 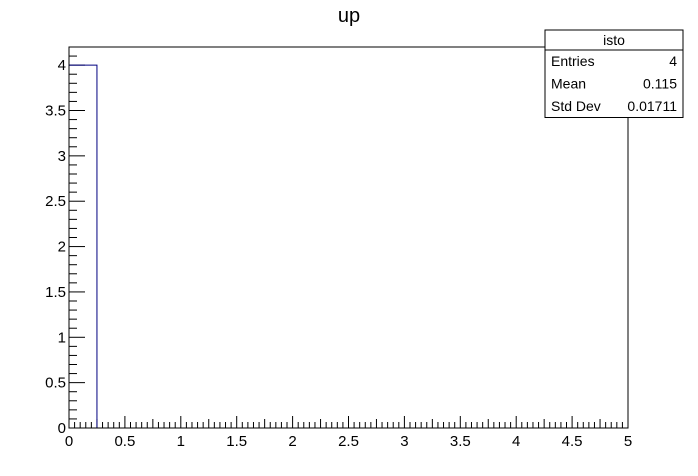 What do you see at coordinates (55, 111) in the screenshot?
I see `y-tick-label: 3.5` at bounding box center [55, 111].